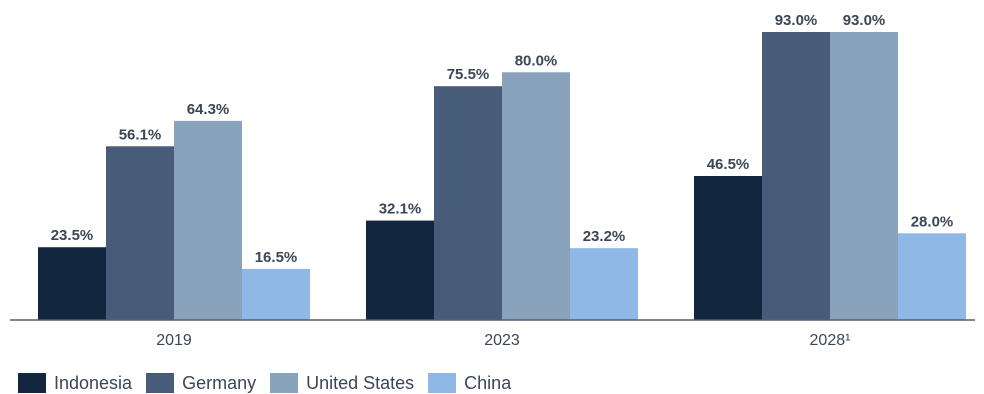  Describe the element at coordinates (72, 283) in the screenshot. I see `bar-indonesia-2019` at that location.